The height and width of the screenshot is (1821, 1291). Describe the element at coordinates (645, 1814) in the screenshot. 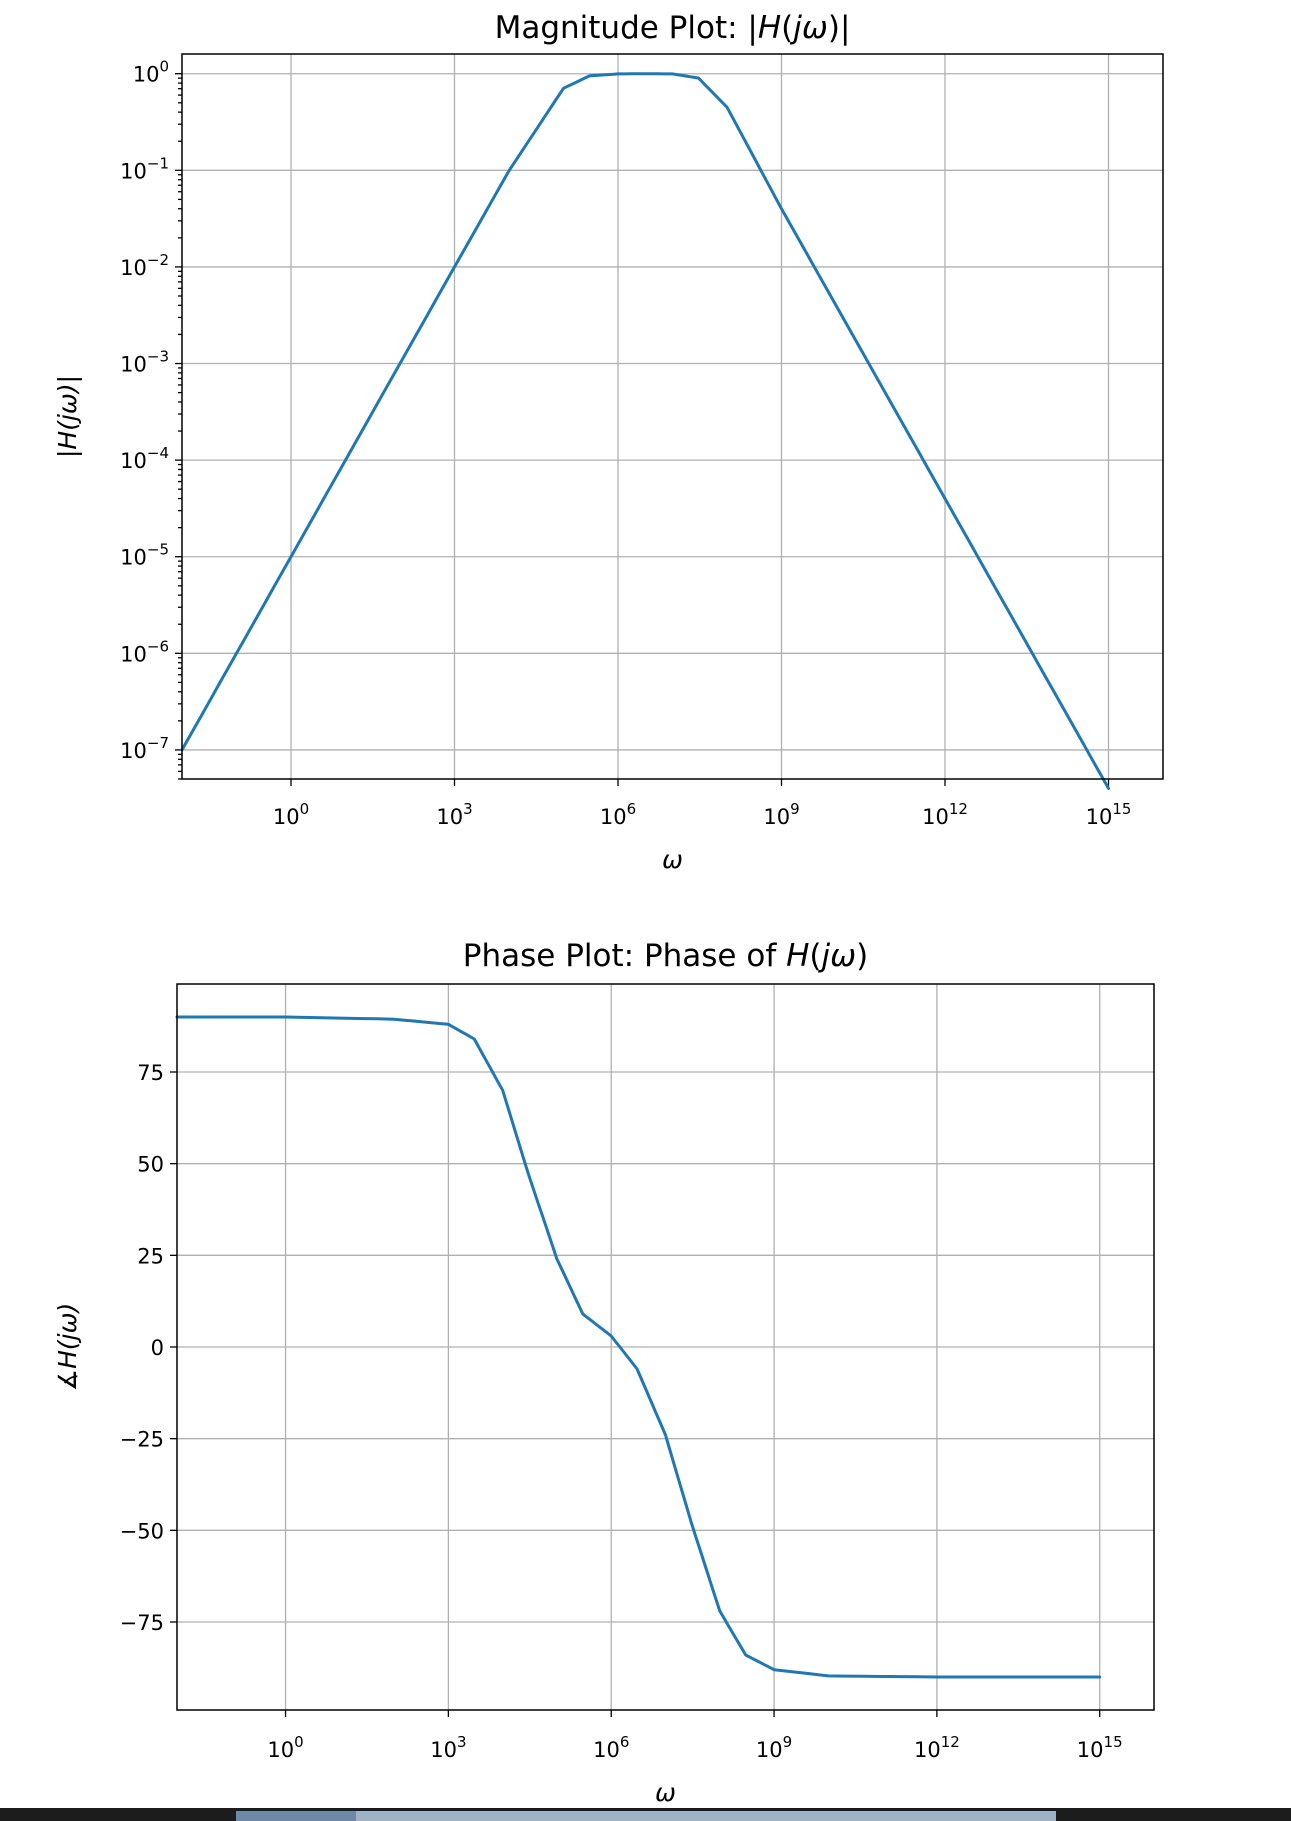

I see `taskbar-strip` at that location.